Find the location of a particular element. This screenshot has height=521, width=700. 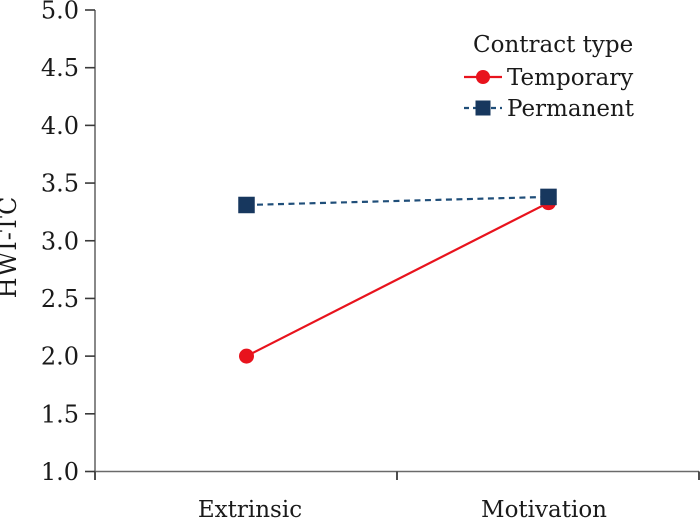

y-tick-label: 2.0 is located at coordinates (60, 357).